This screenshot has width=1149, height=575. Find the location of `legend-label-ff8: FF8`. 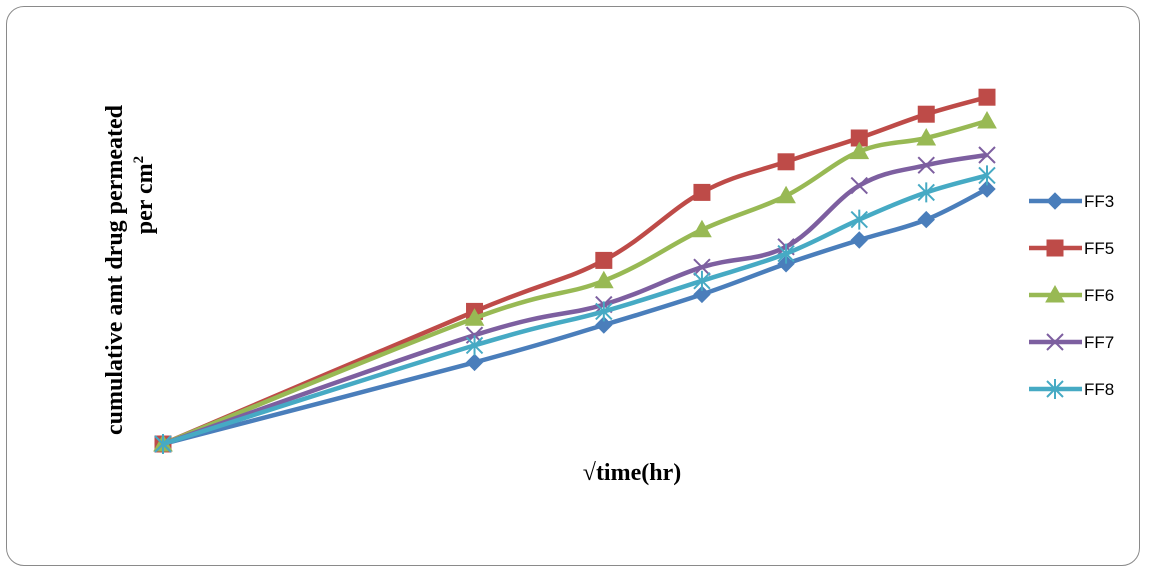

legend-label-ff8: FF8 is located at coordinates (1099, 389).